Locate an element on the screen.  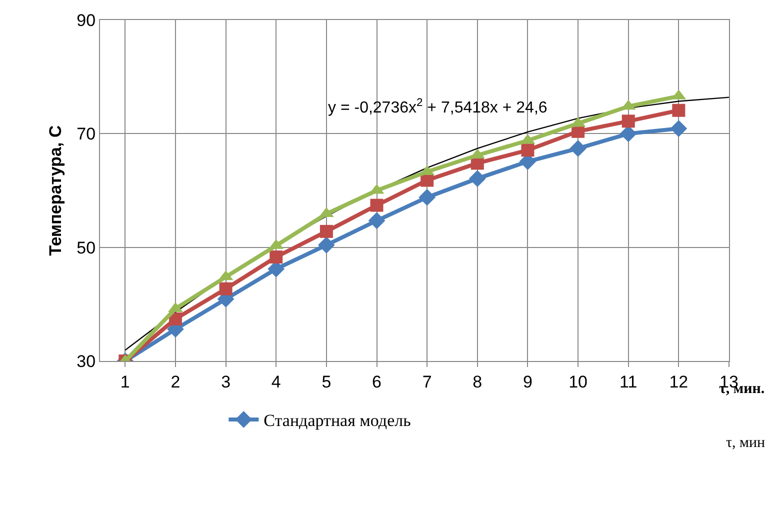
y-tick-label: 90 is located at coordinates (86, 20).